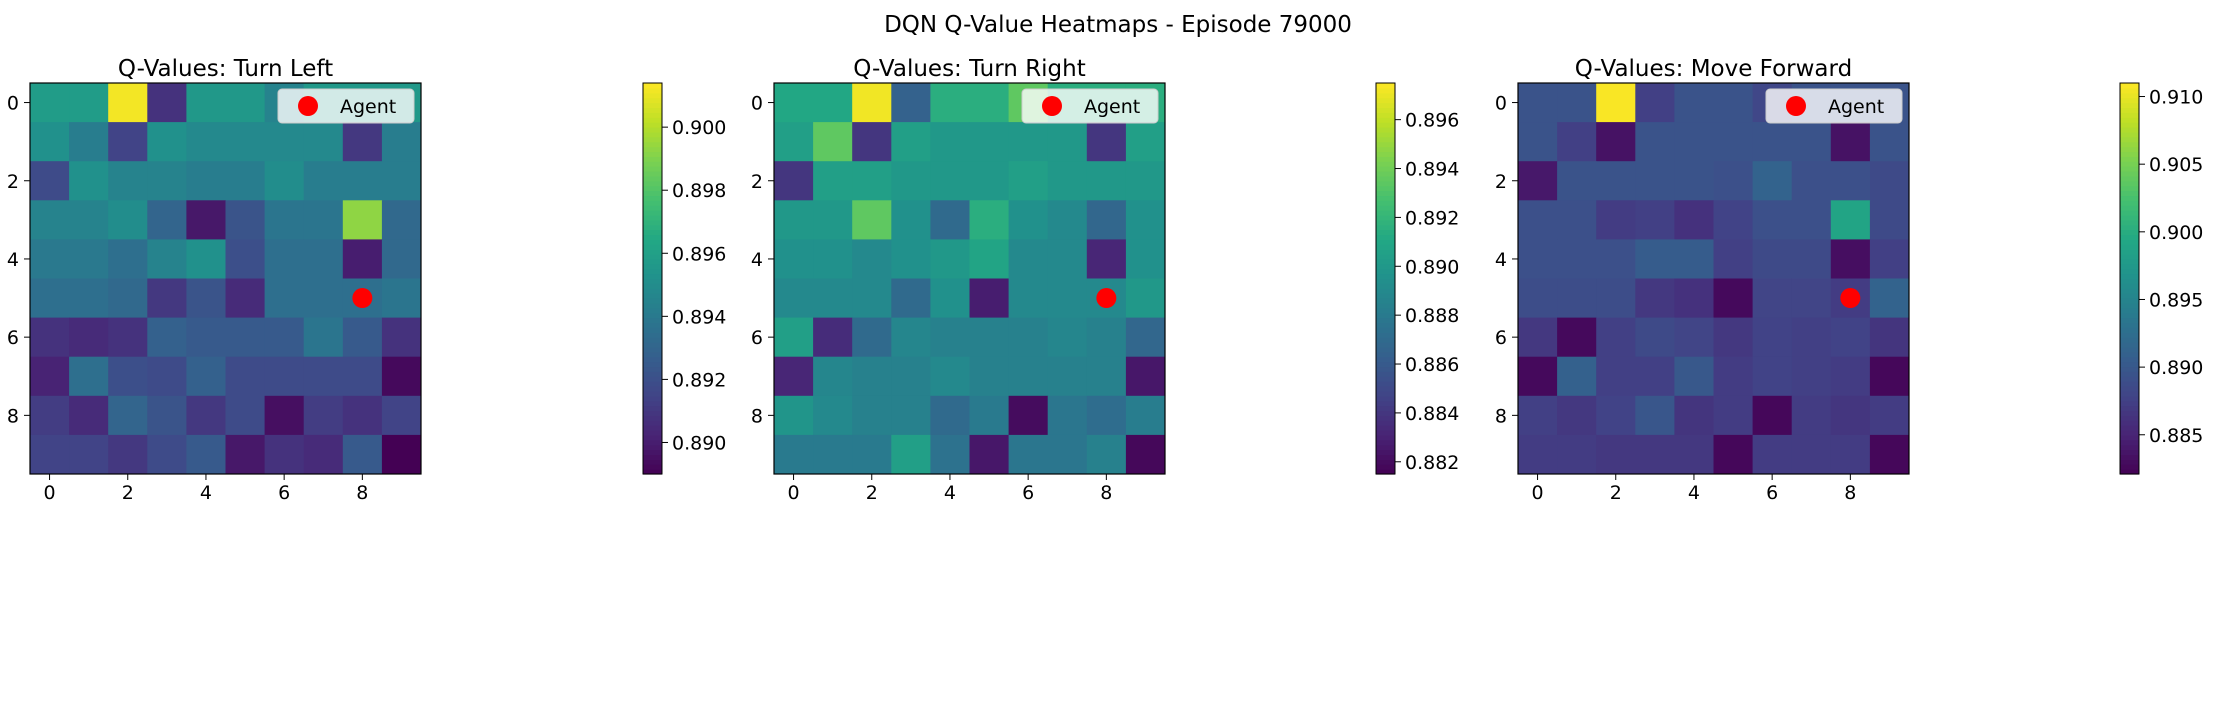 Image resolution: width=2235 pixels, height=728 pixels. Describe the element at coordinates (969, 69) in the screenshot. I see `panel-title: Q-Values: Turn Right` at that location.